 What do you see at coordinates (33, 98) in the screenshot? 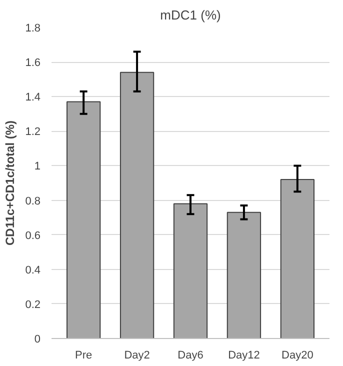
I see `y-tick-label: 1.4` at bounding box center [33, 98].